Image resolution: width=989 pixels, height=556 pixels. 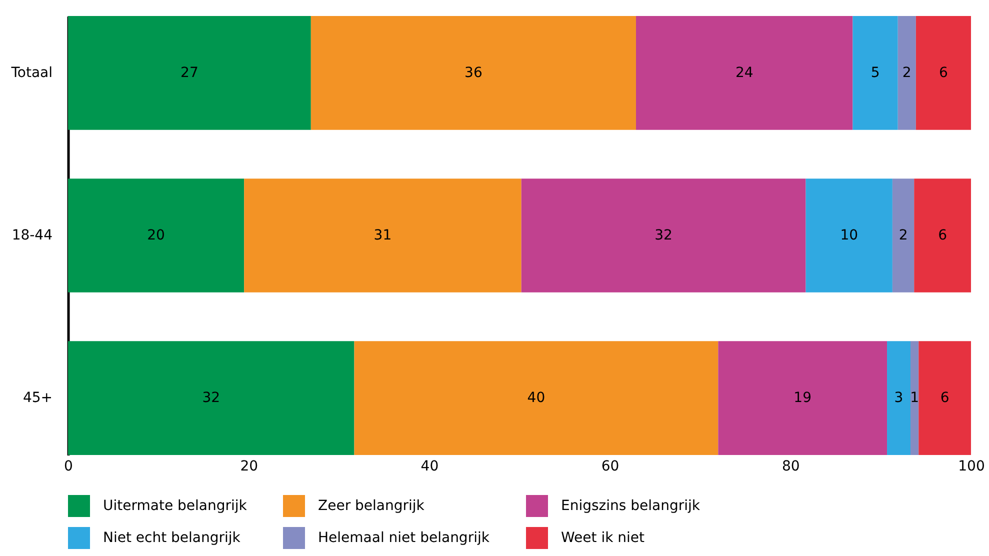 I want to click on data-label: 20, so click(x=156, y=236).